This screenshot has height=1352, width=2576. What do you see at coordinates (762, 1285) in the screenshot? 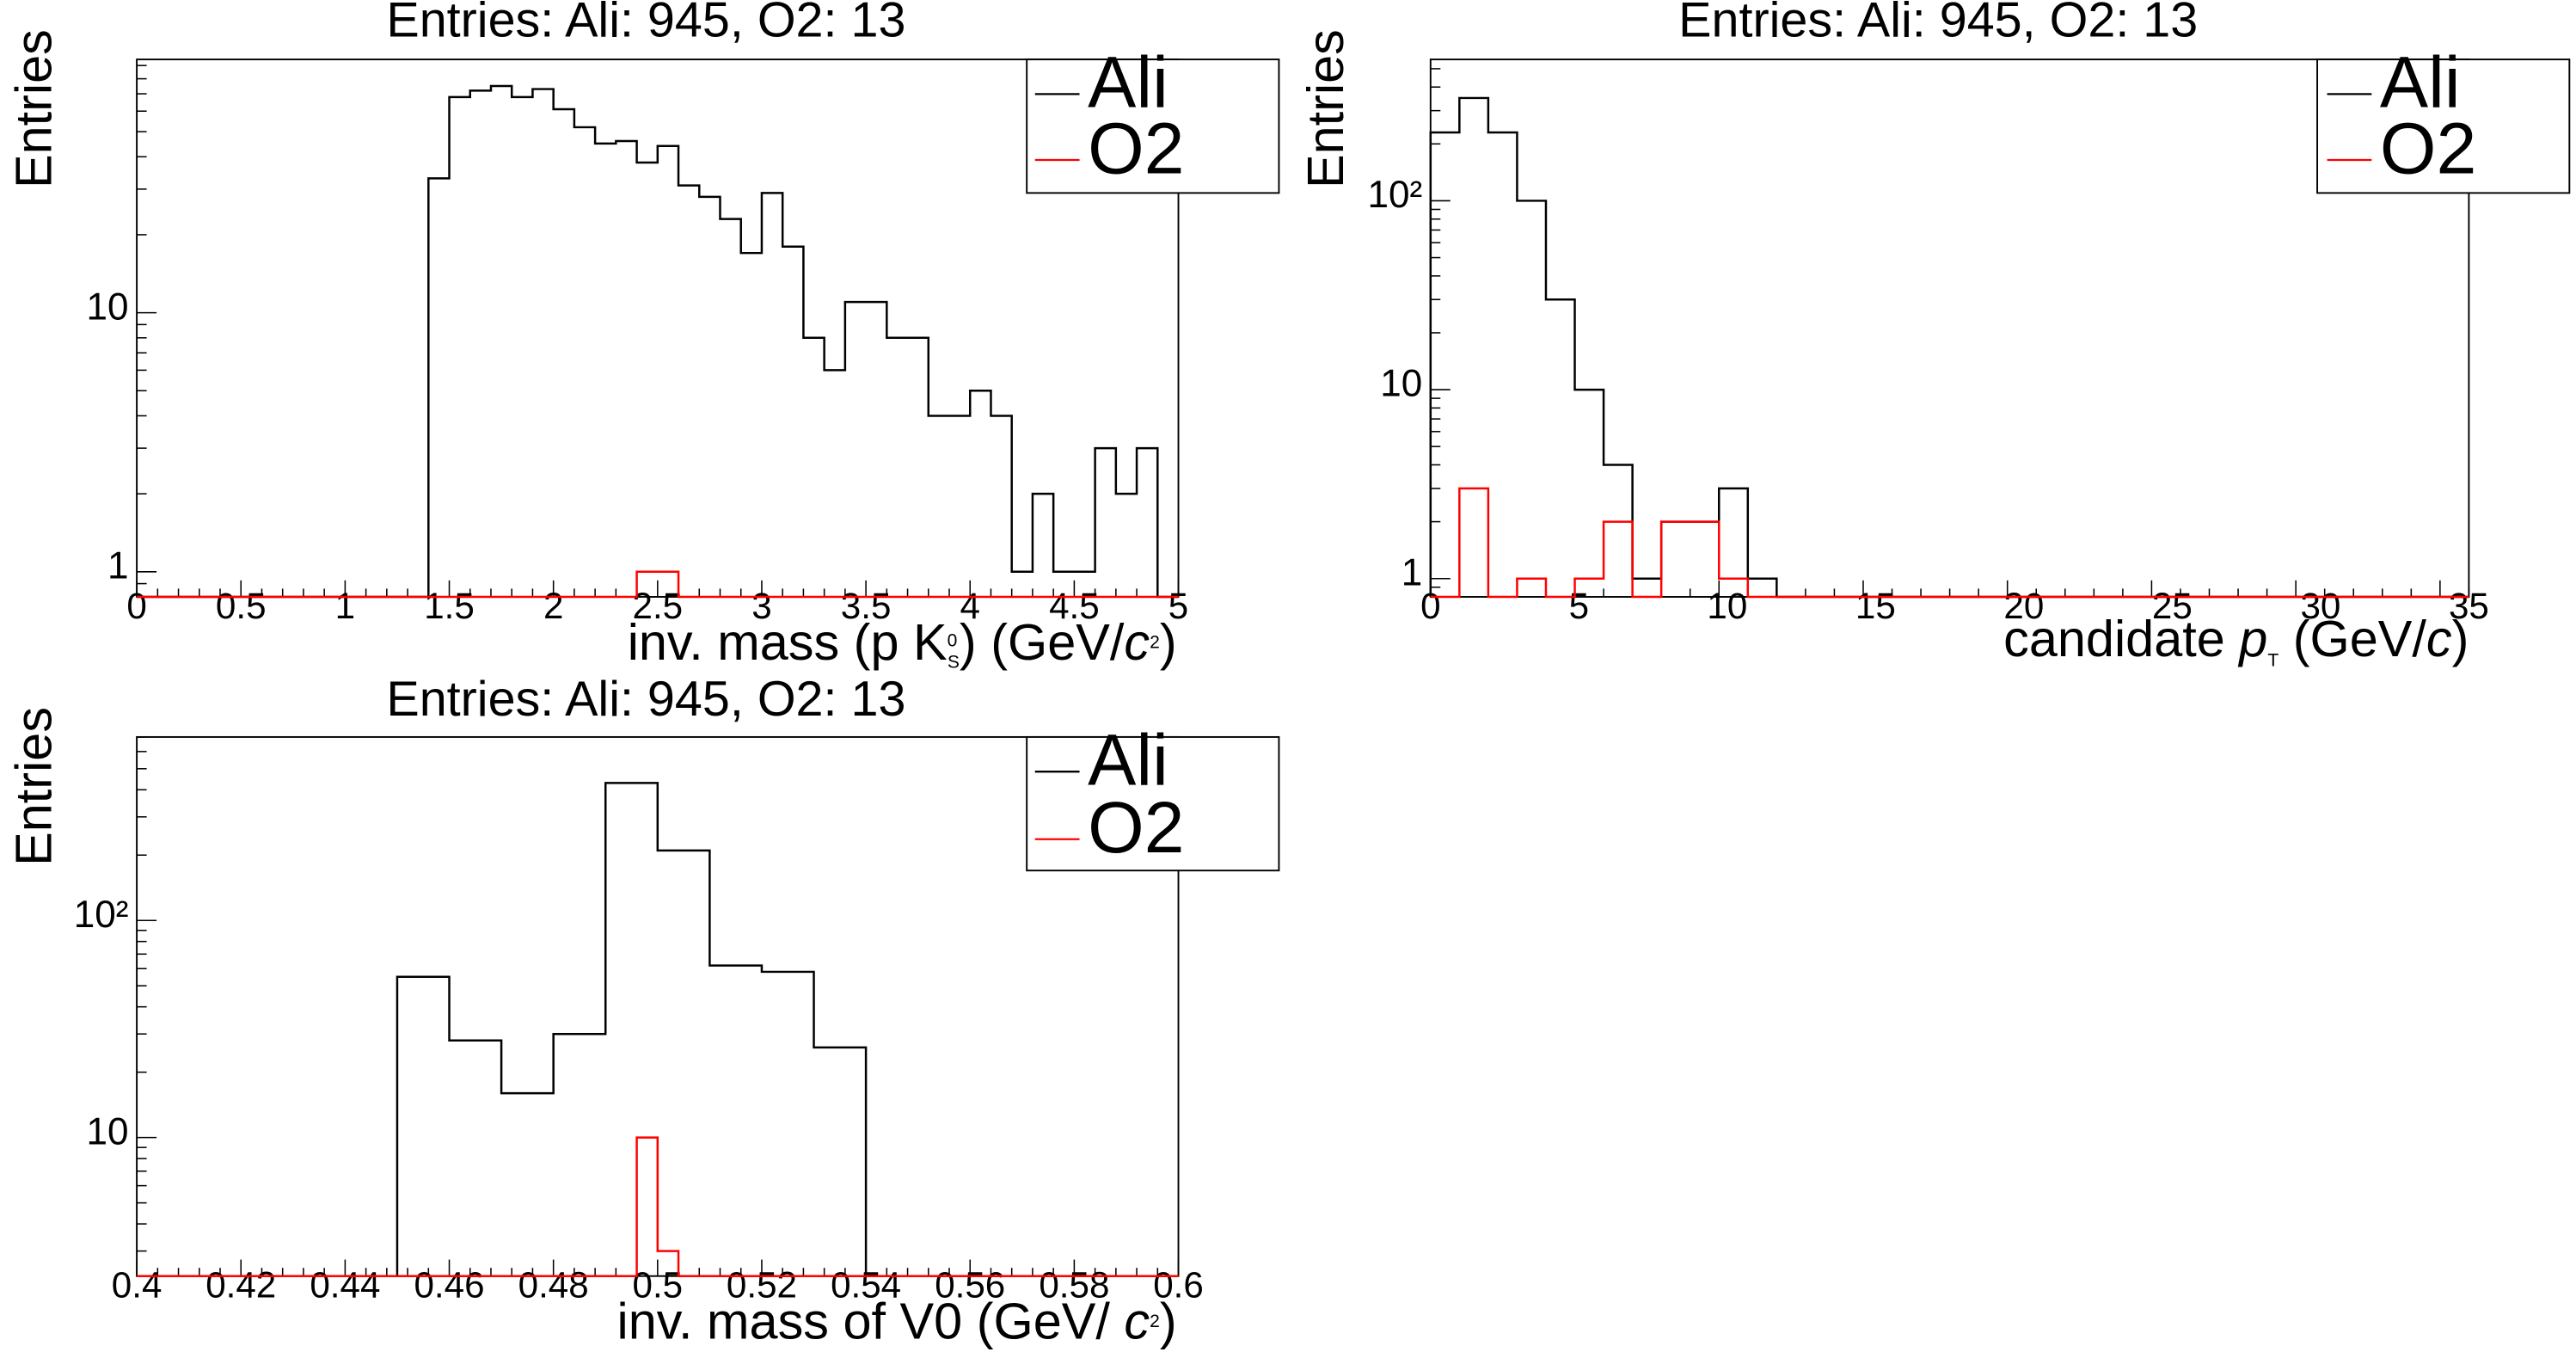
I see `x-tick-label: 0.52` at bounding box center [762, 1285].